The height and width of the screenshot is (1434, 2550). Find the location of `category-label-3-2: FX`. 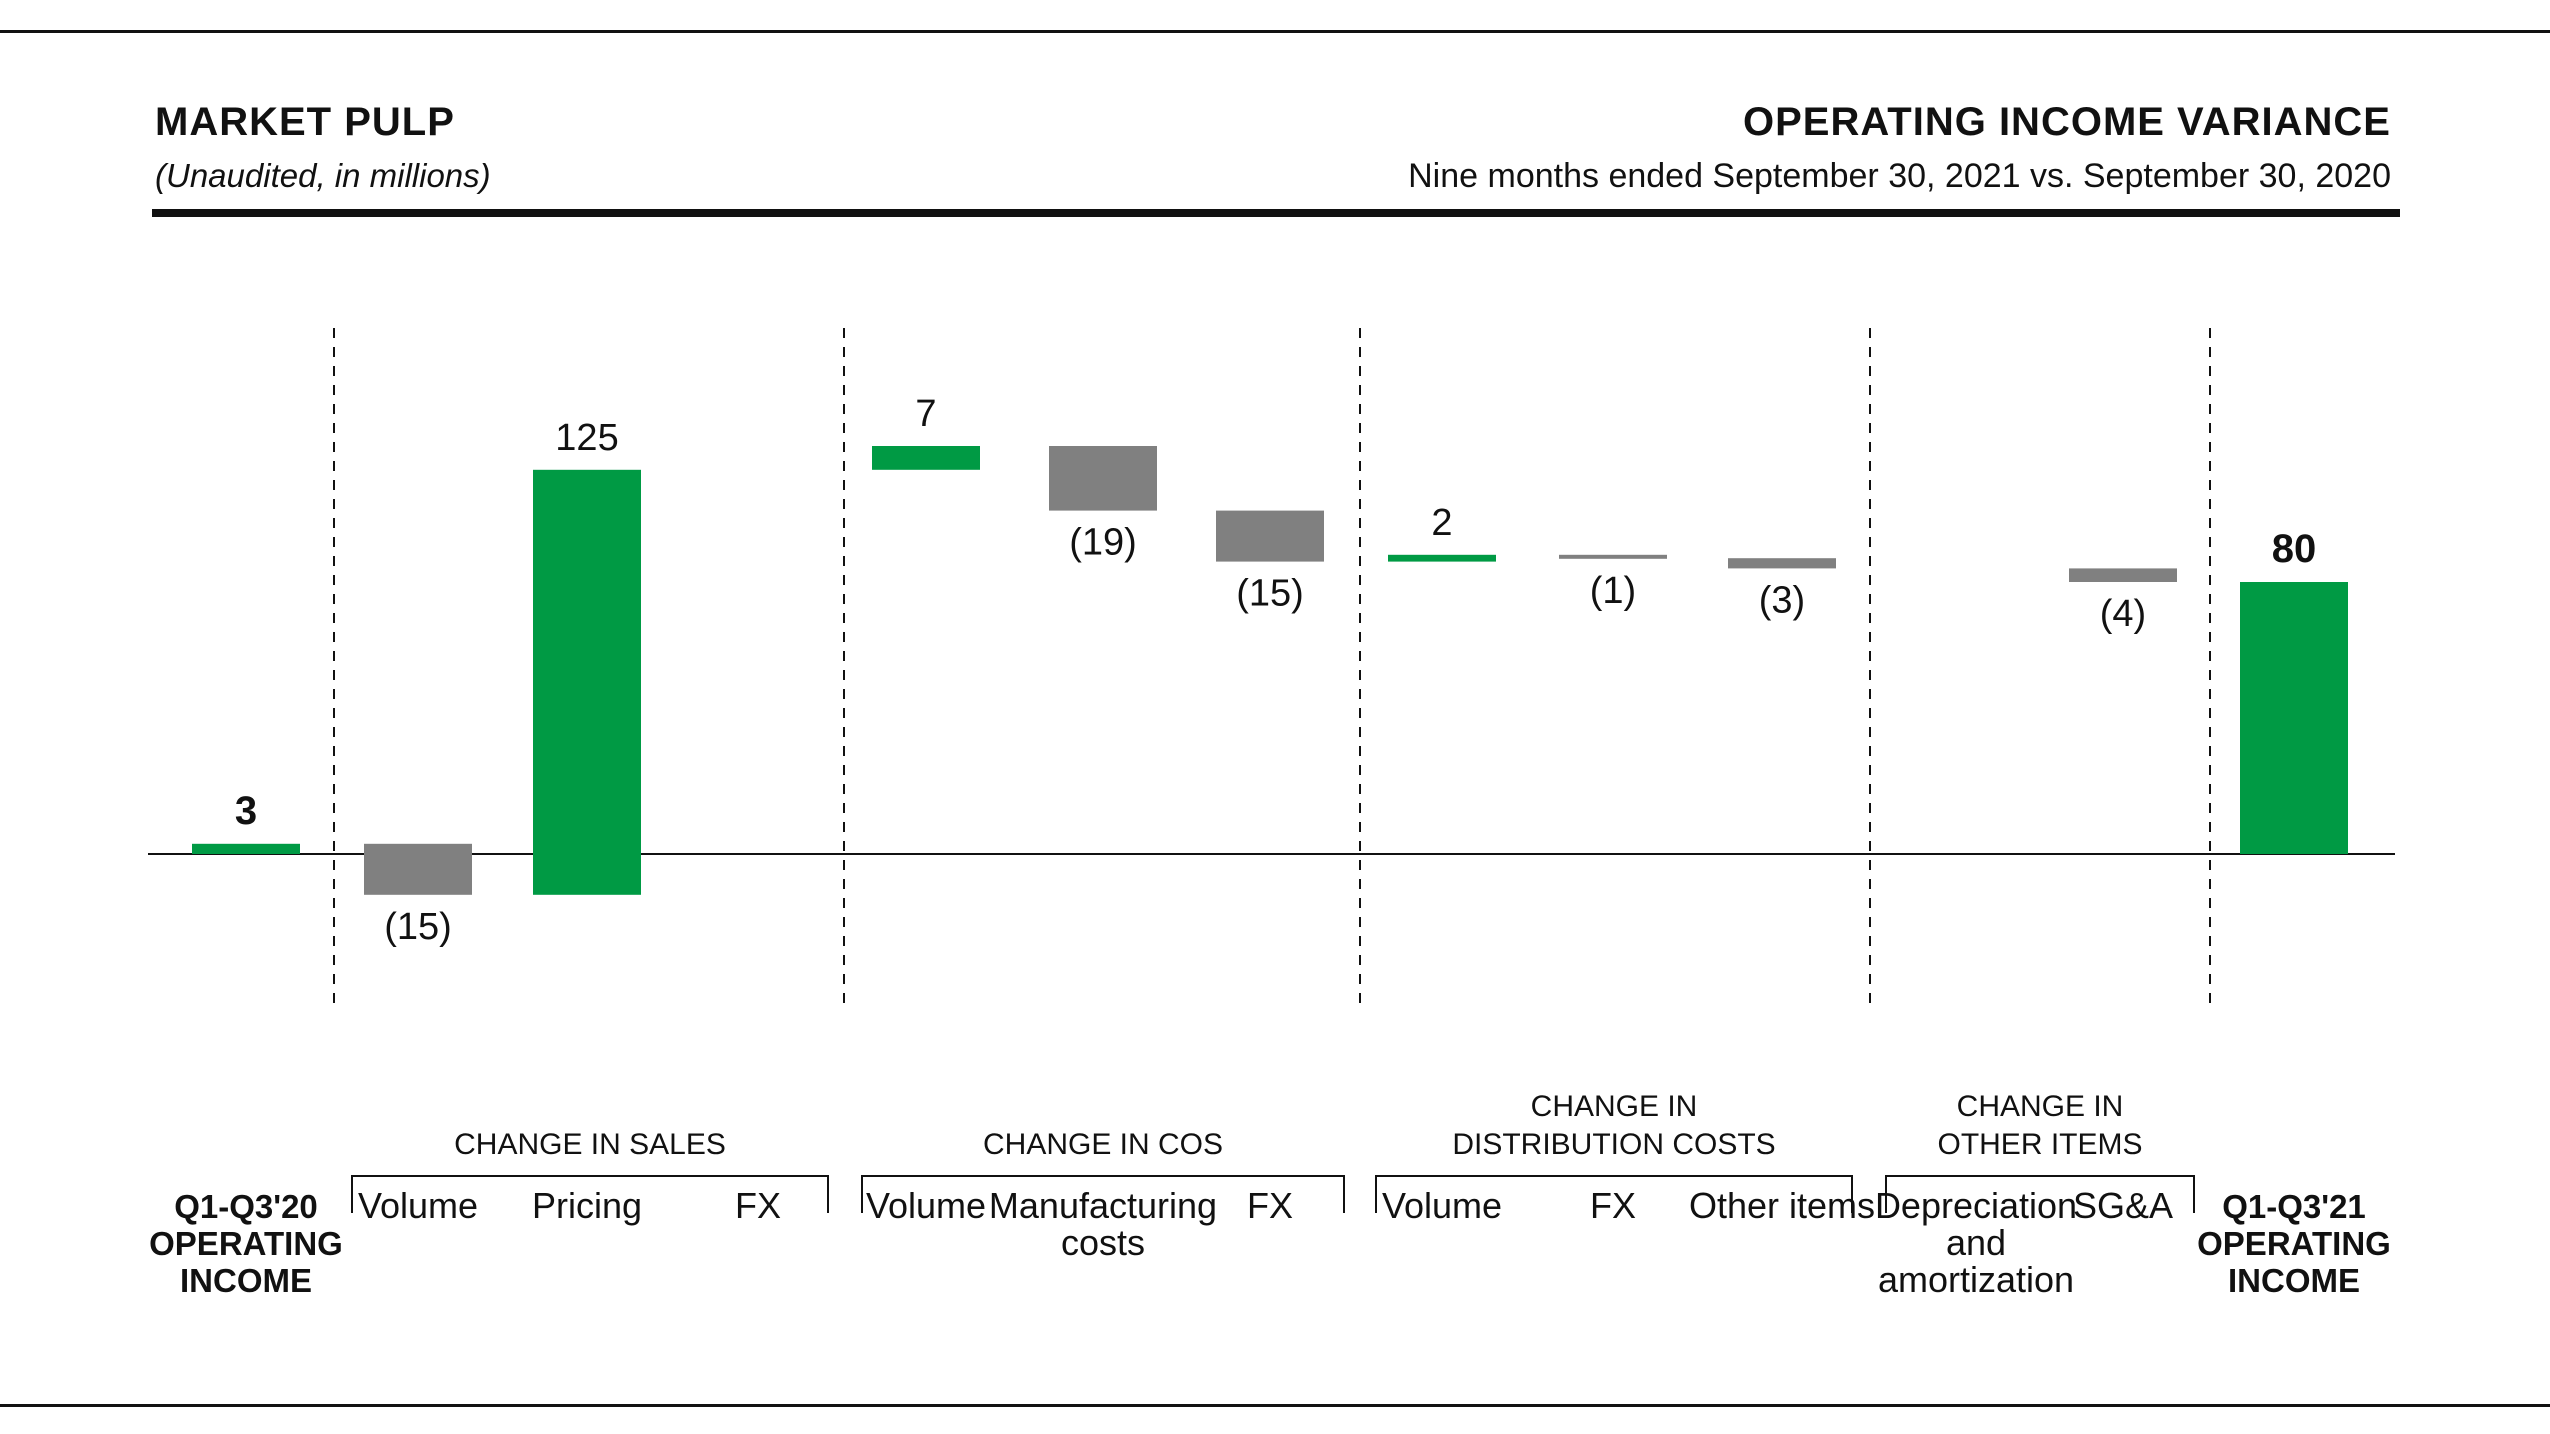

category-label-3-2: FX is located at coordinates (1613, 1205).